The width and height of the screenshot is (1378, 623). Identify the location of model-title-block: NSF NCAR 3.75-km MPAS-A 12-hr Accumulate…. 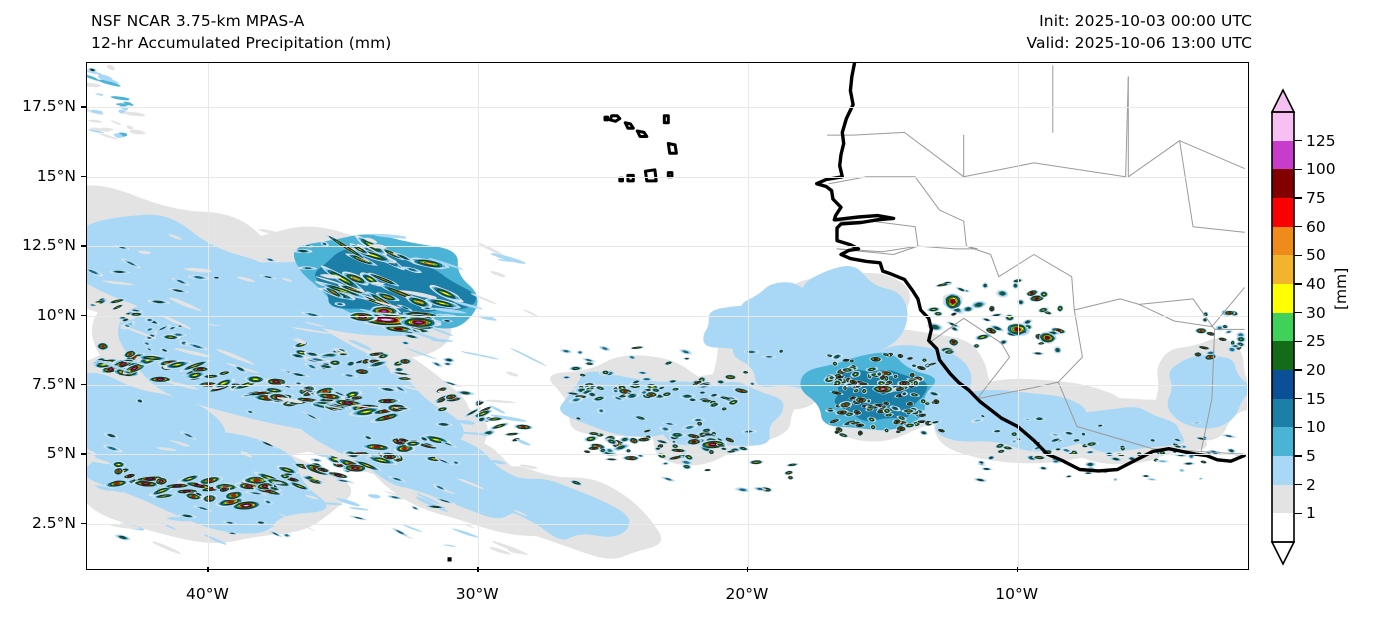
(241, 32).